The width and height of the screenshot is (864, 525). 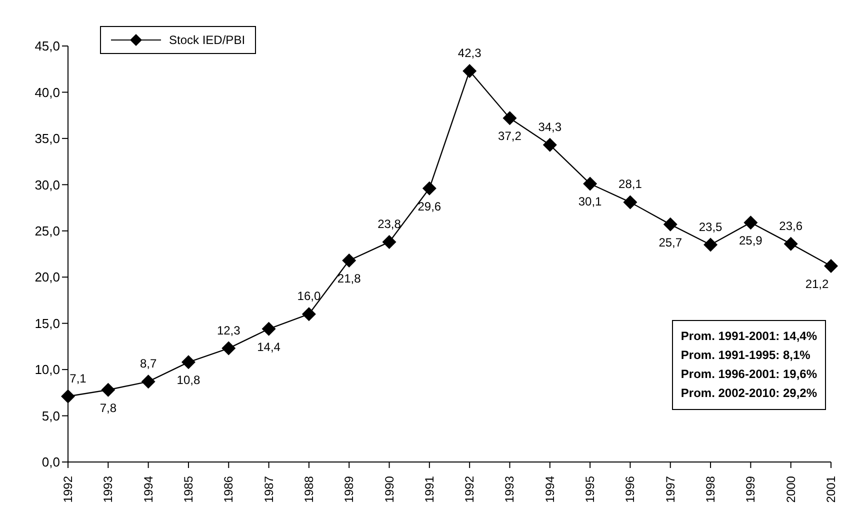 What do you see at coordinates (510, 136) in the screenshot?
I see `data-label: 37,2` at bounding box center [510, 136].